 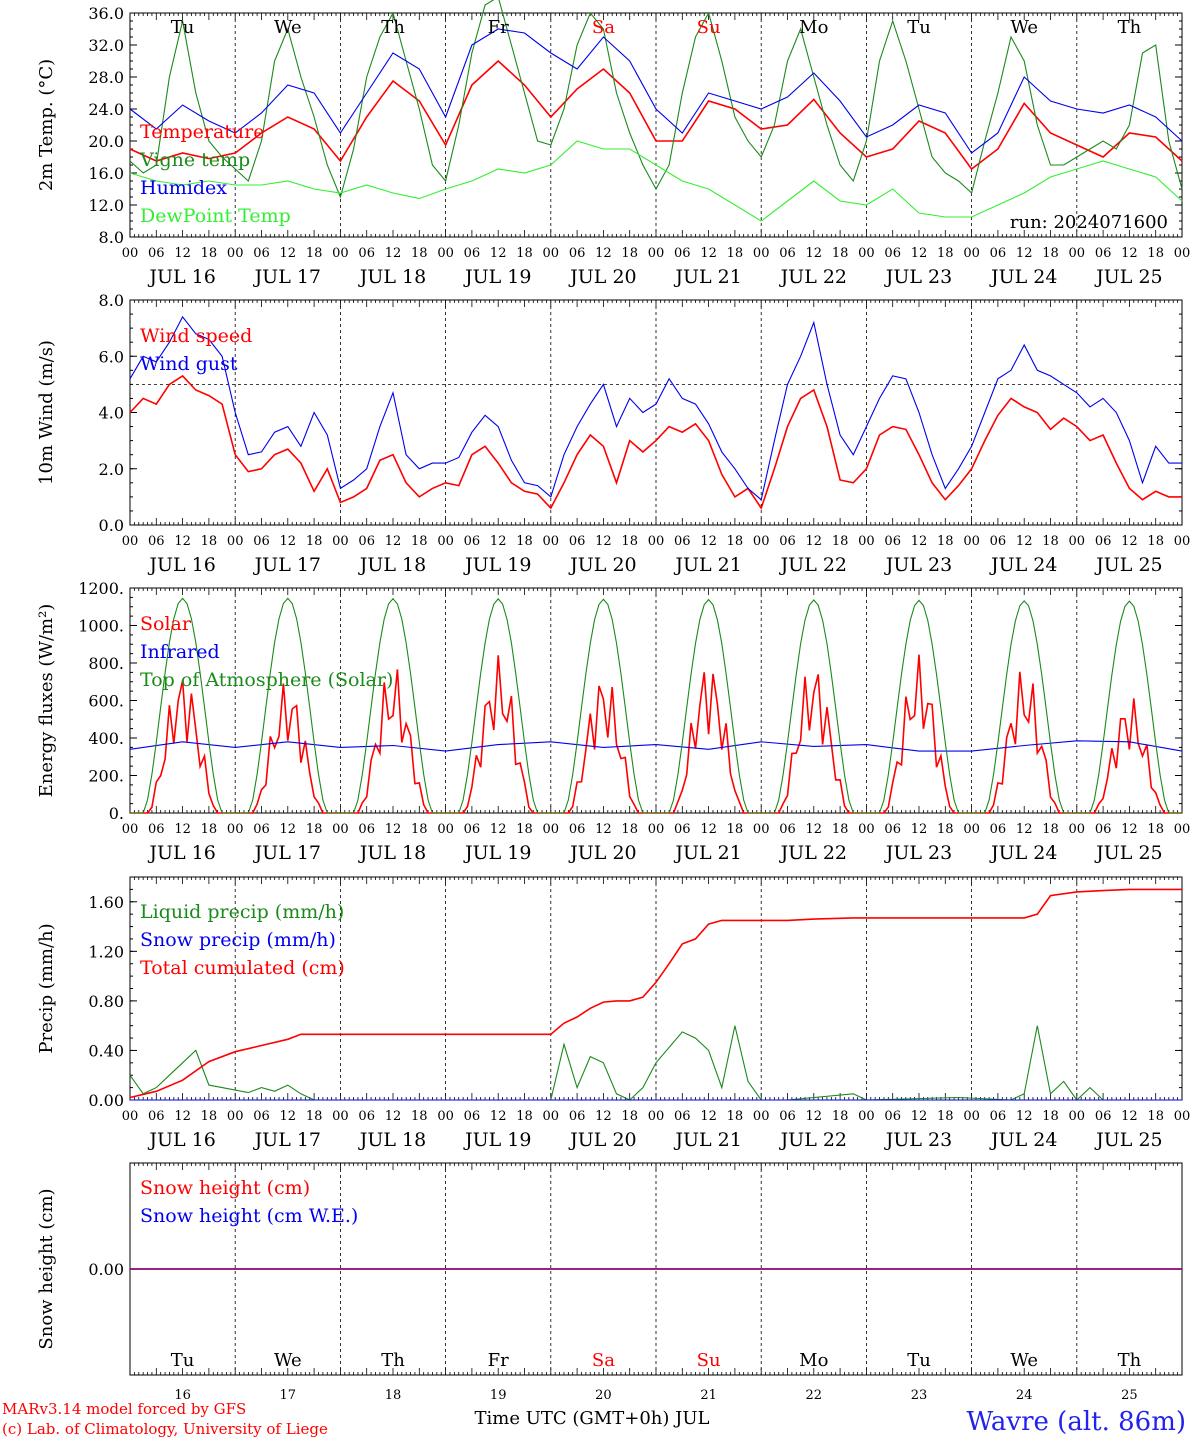 What do you see at coordinates (106, 1001) in the screenshot?
I see `y-tick-label: 0.80` at bounding box center [106, 1001].